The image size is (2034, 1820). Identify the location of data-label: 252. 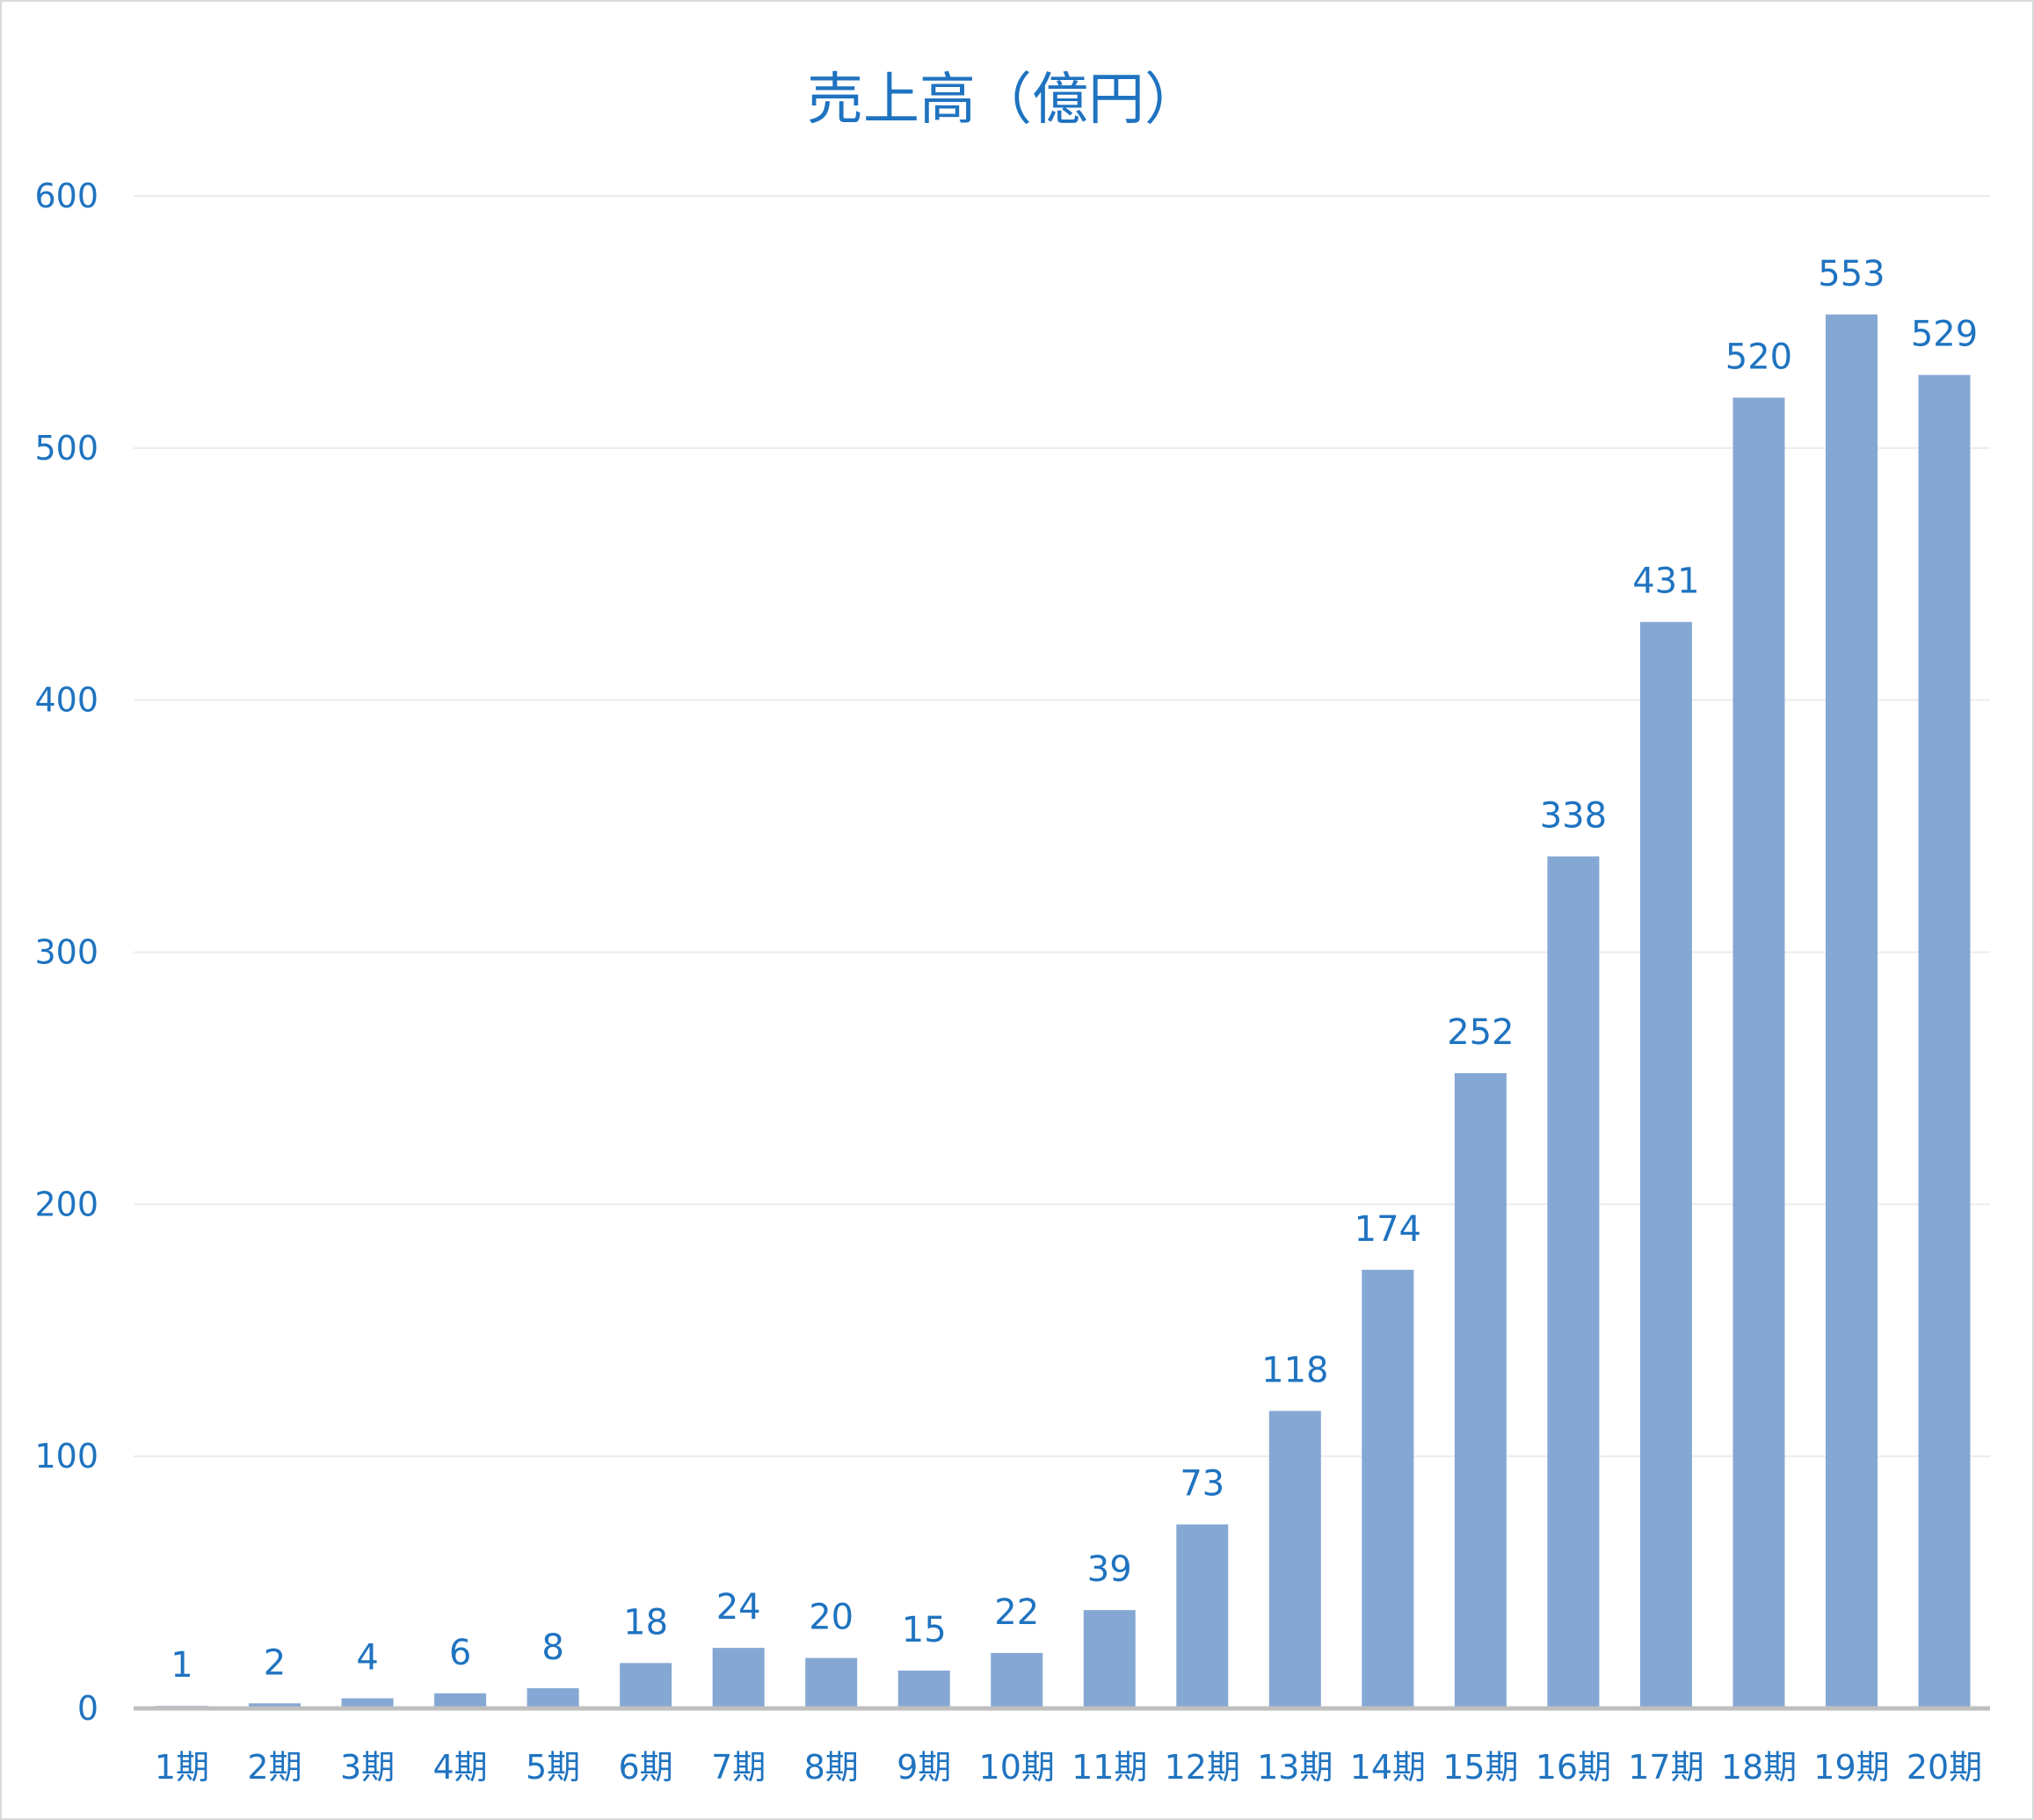
(1480, 1032).